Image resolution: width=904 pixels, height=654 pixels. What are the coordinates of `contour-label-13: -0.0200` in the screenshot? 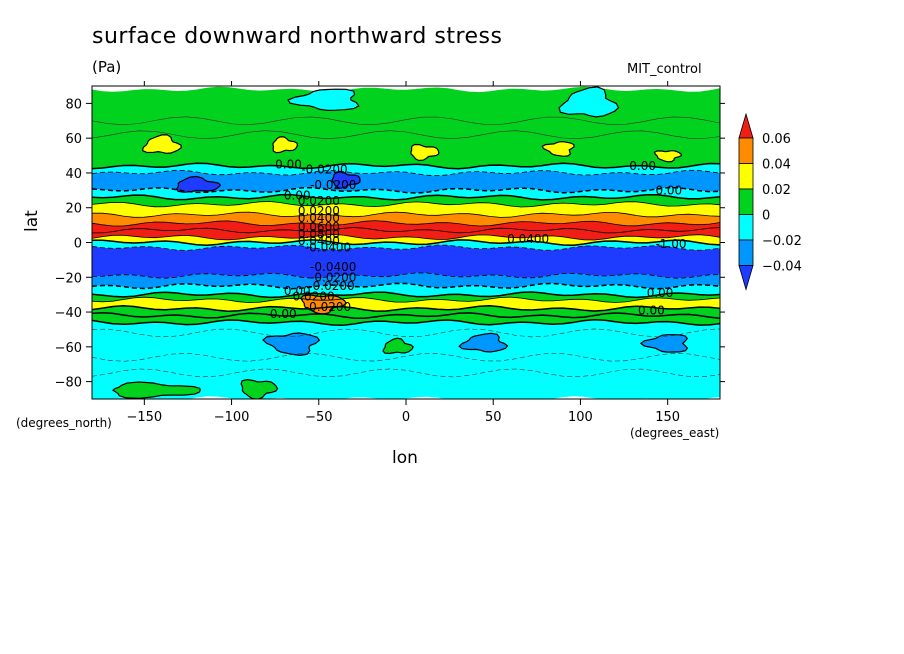 It's located at (331, 286).